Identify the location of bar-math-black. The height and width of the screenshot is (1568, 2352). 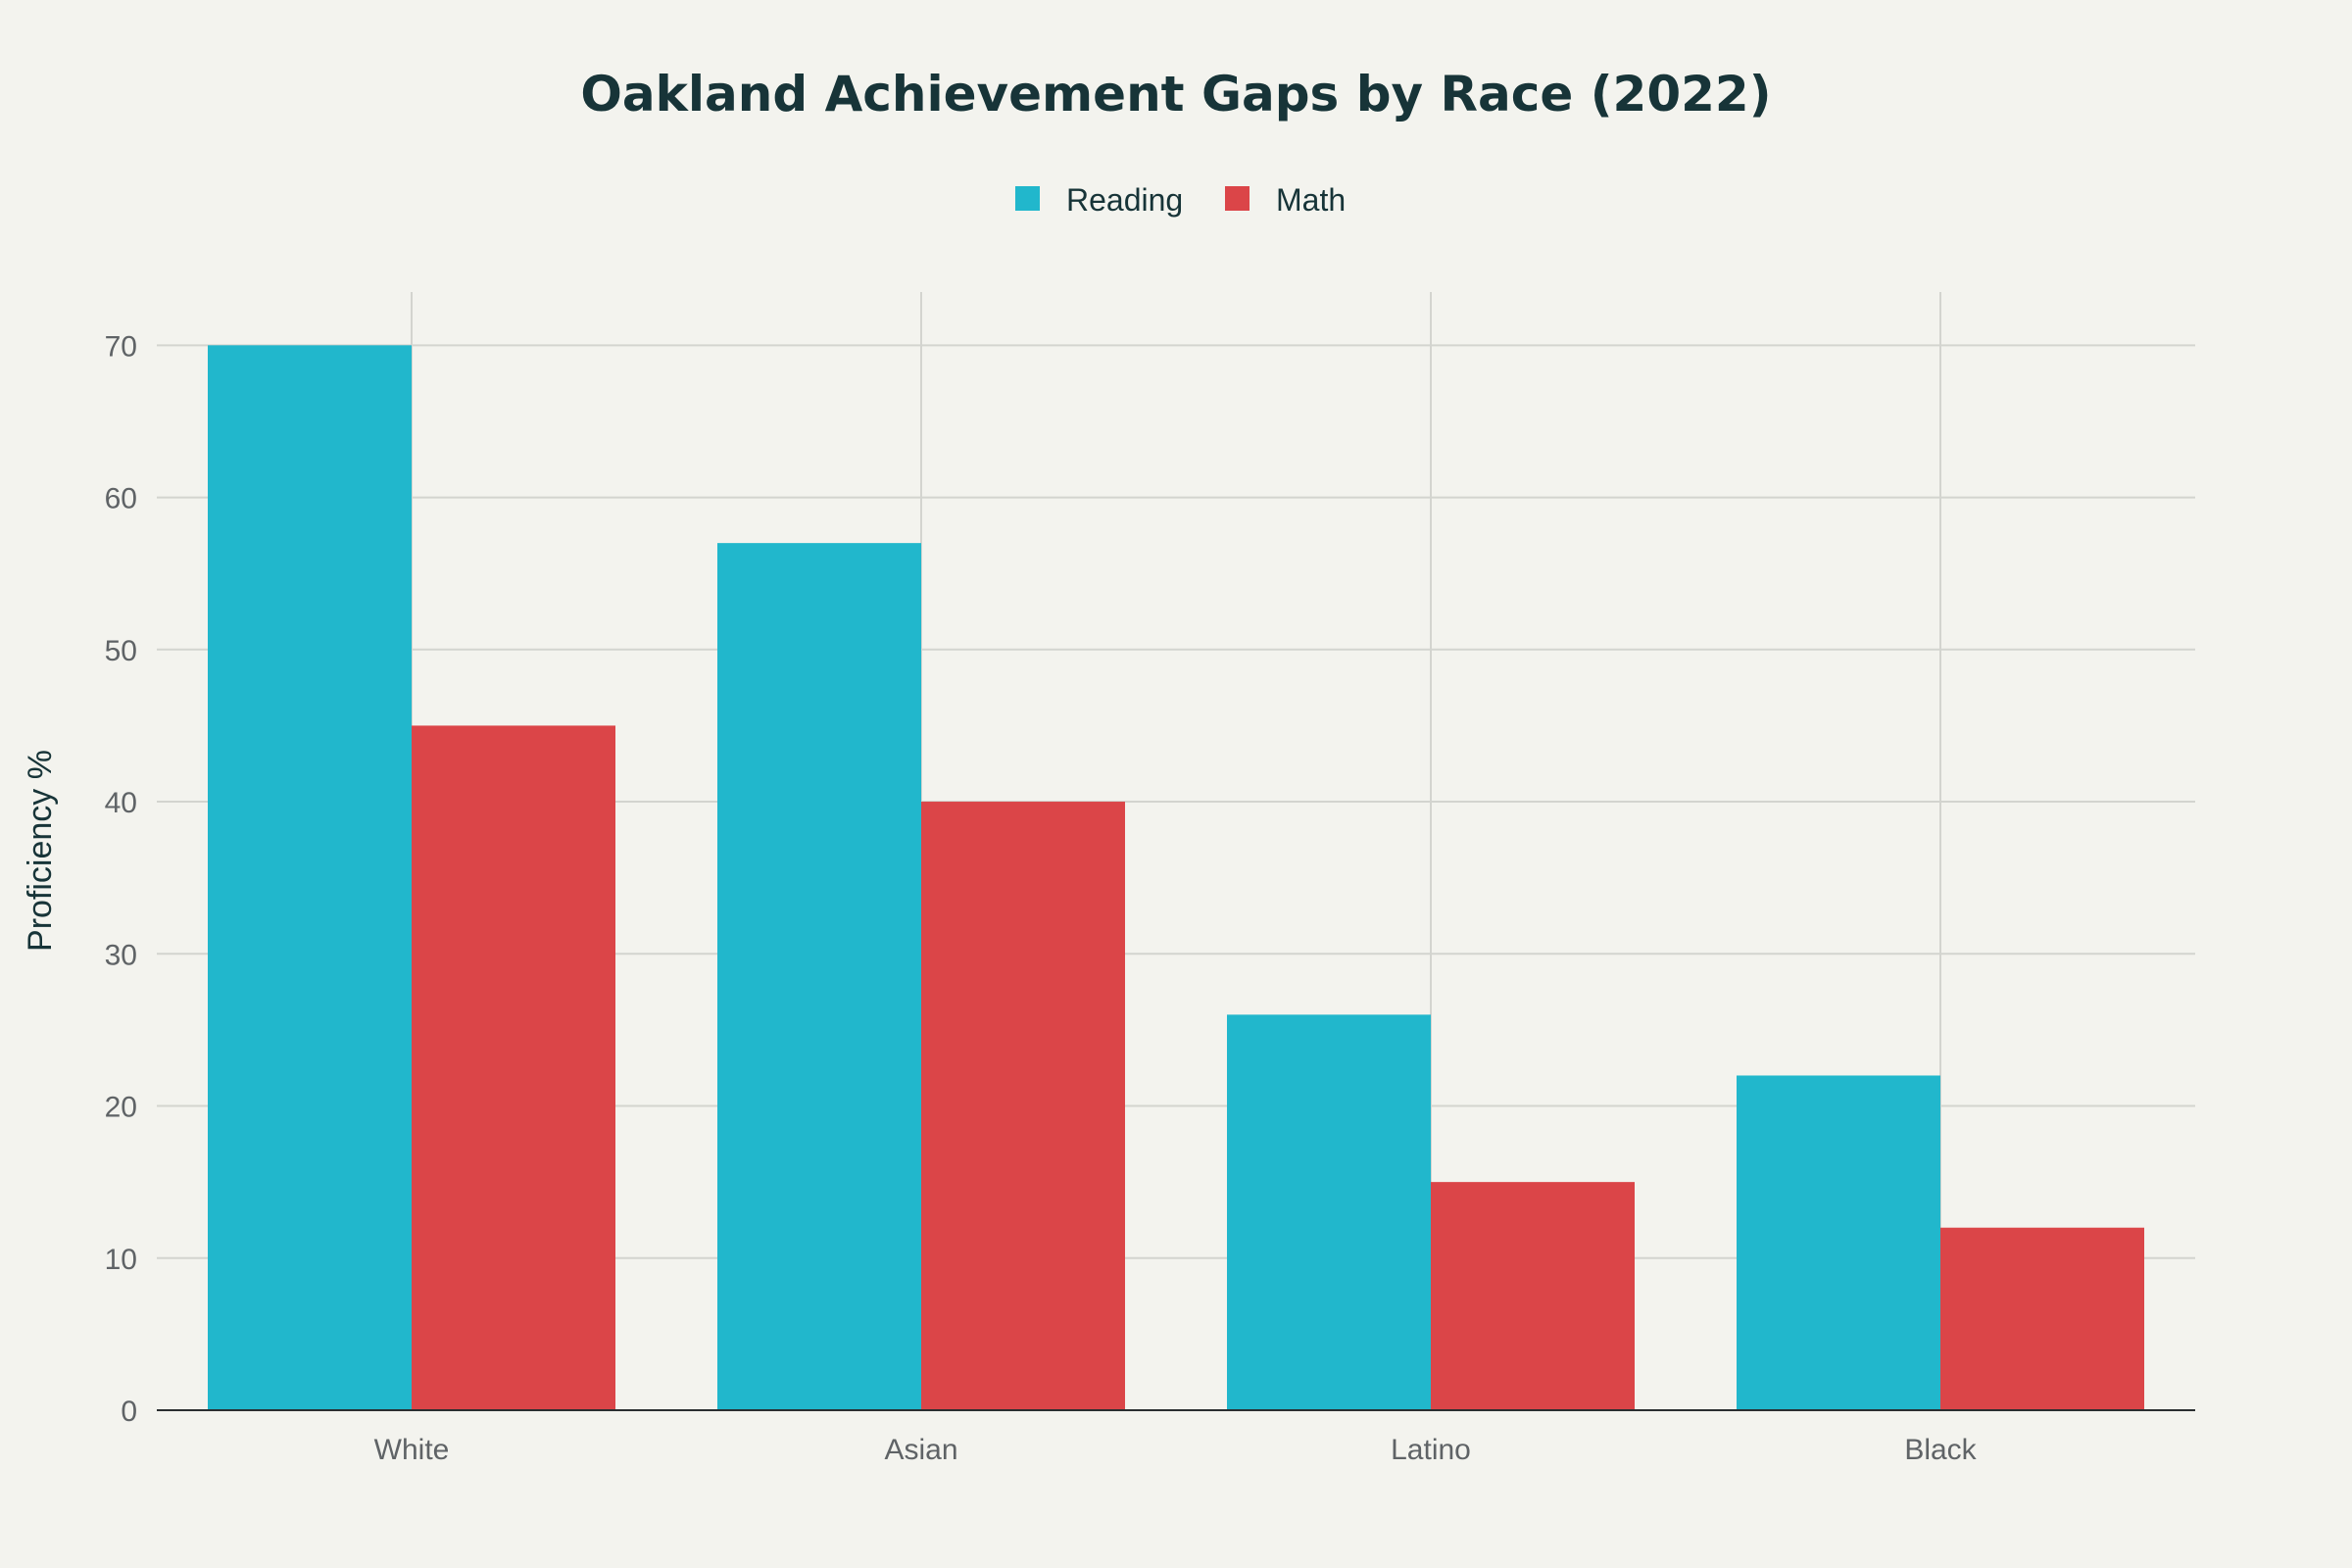
(2042, 1318).